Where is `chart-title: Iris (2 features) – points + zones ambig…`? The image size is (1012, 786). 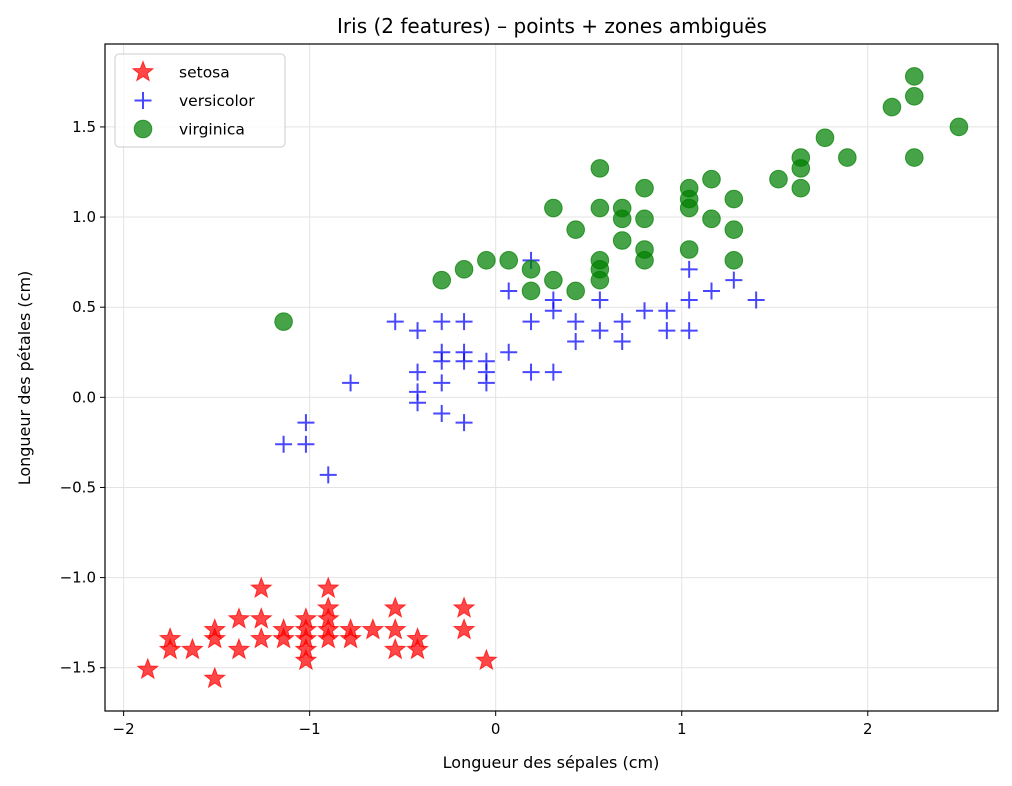 chart-title: Iris (2 features) – points + zones ambig… is located at coordinates (552, 26).